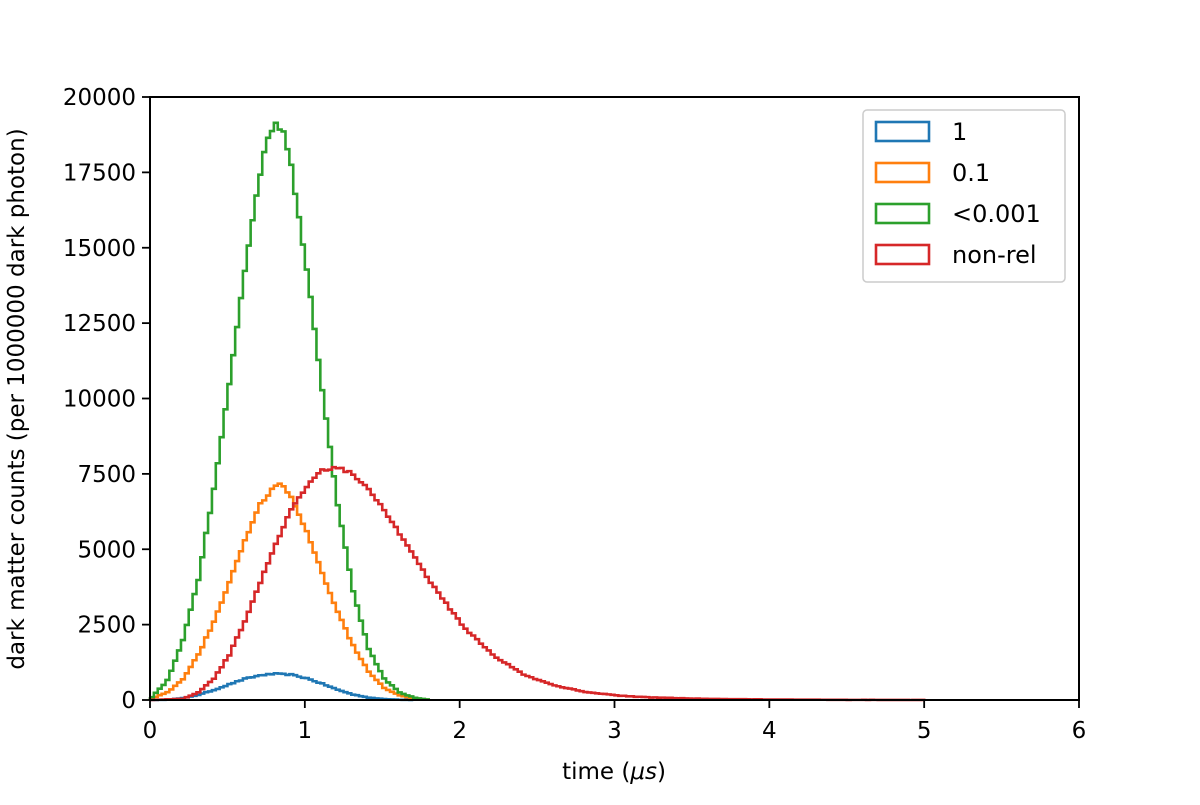 This screenshot has height=805, width=1200. I want to click on legend-label-0: 1, so click(959, 132).